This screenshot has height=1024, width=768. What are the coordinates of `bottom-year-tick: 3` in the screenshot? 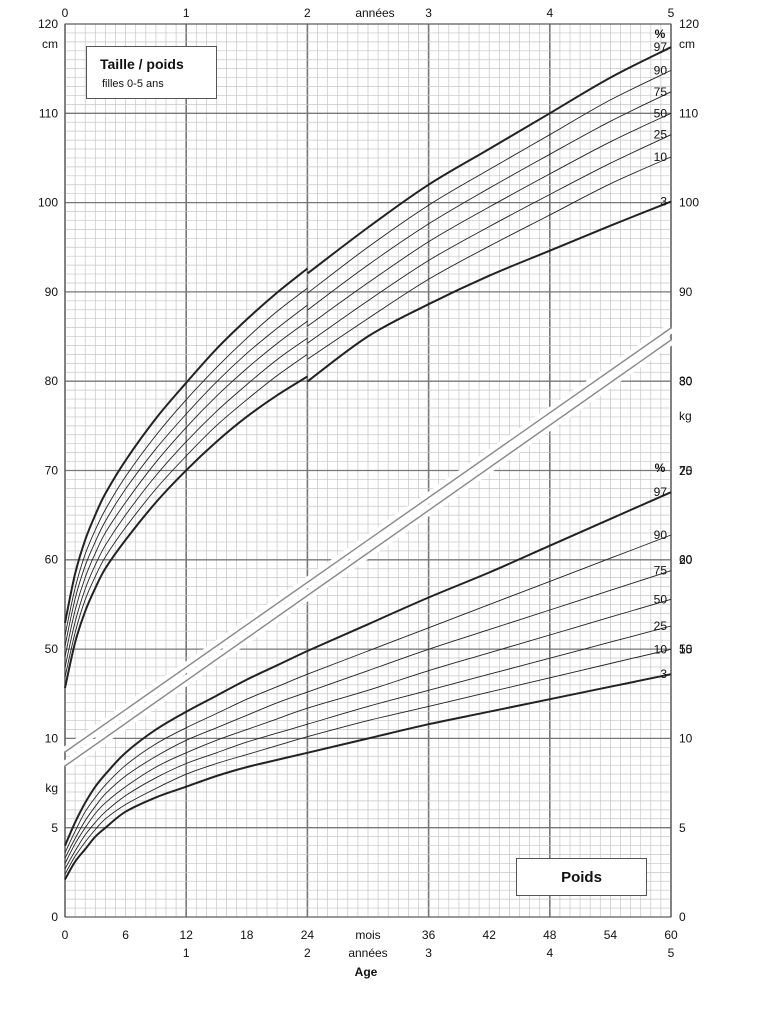 It's located at (428, 953).